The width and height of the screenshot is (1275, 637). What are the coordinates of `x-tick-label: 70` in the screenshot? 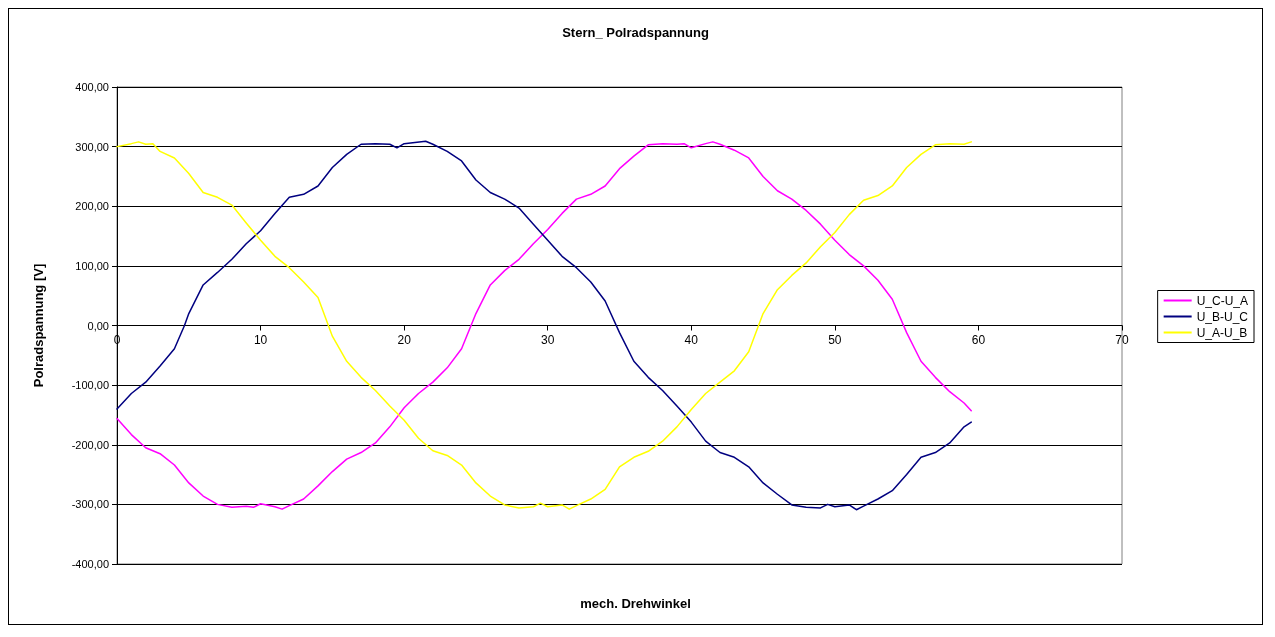 It's located at (1122, 339).